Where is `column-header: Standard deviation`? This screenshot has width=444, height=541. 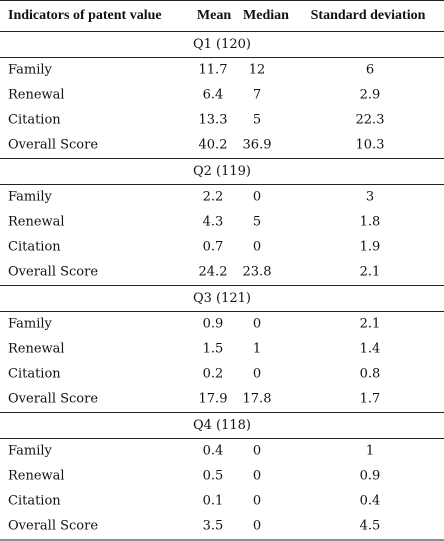
column-header: Standard deviation is located at coordinates (368, 15).